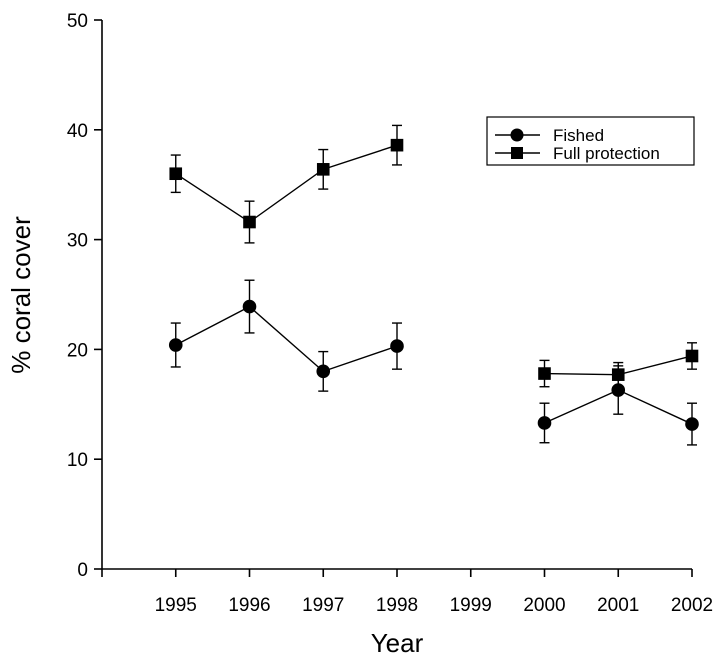  What do you see at coordinates (407, 592) in the screenshot?
I see `x-ticks: 1995 1996 1997 1998 1999 2000 2001 2002` at bounding box center [407, 592].